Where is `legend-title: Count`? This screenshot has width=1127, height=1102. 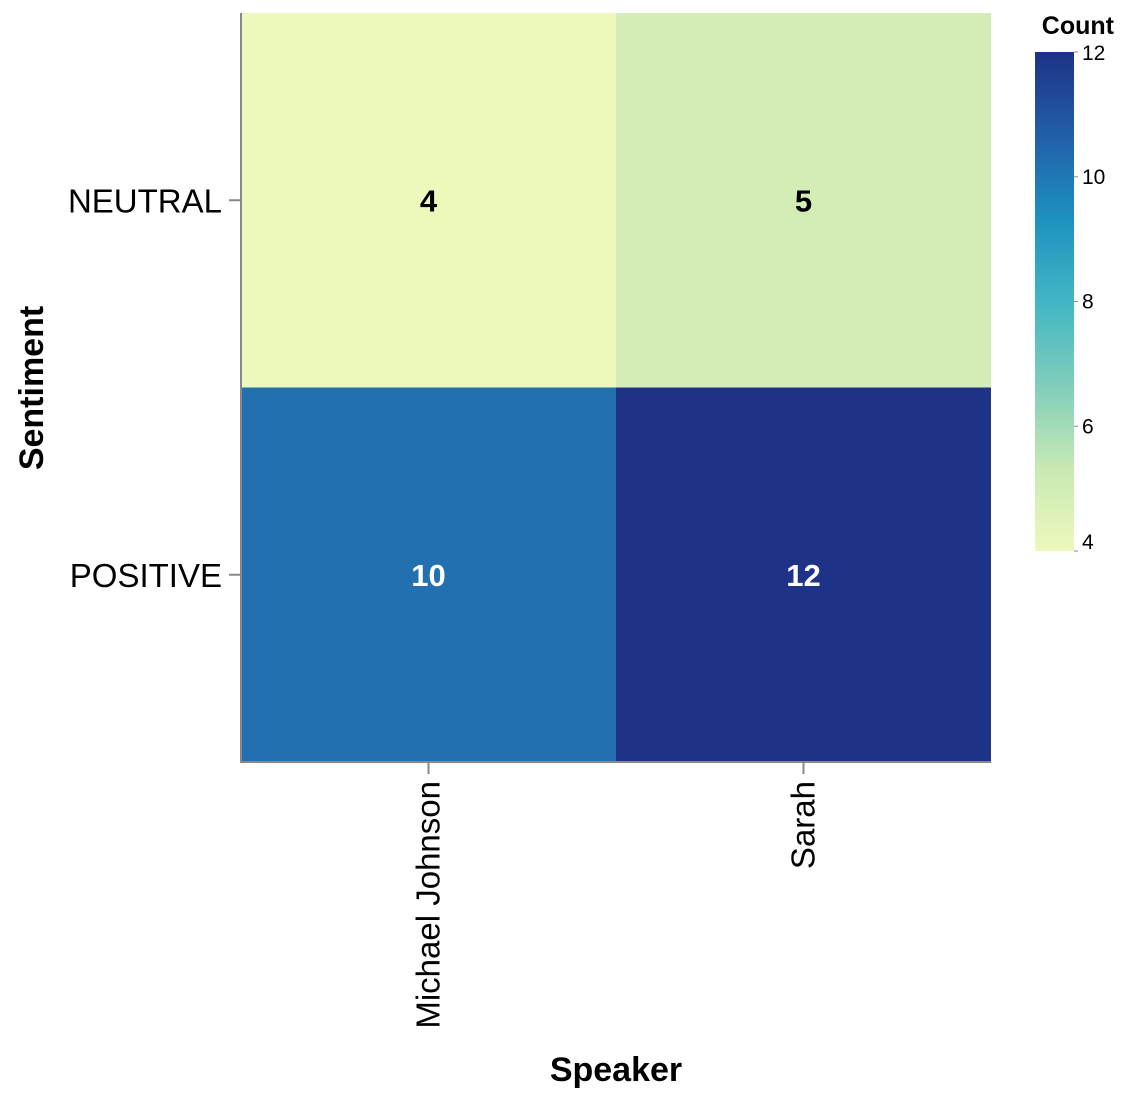 legend-title: Count is located at coordinates (1078, 26).